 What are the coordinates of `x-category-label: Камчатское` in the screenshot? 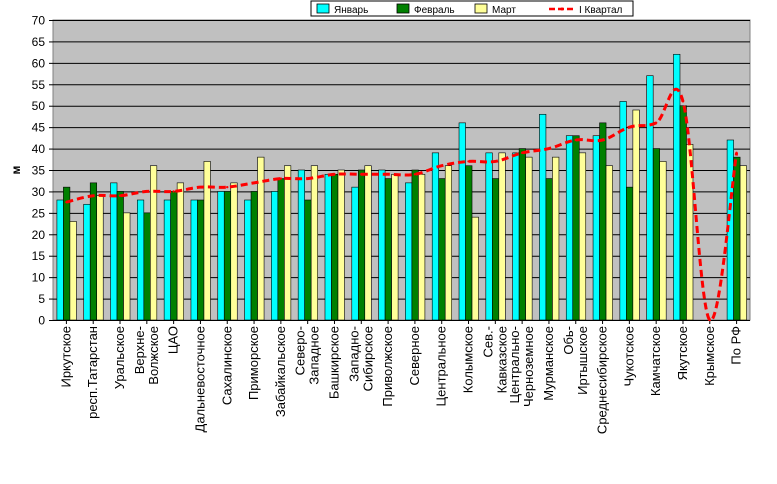 It's located at (655, 361).